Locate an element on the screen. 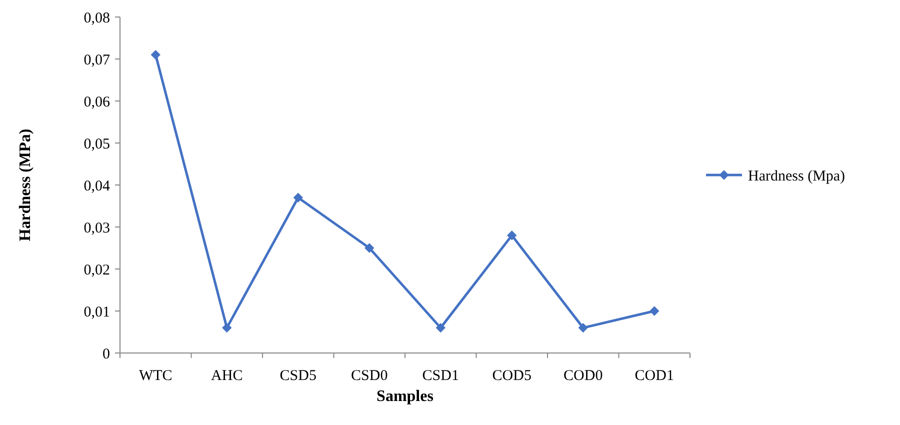 The image size is (900, 425). y-tick-label: 0,07 is located at coordinates (97, 60).